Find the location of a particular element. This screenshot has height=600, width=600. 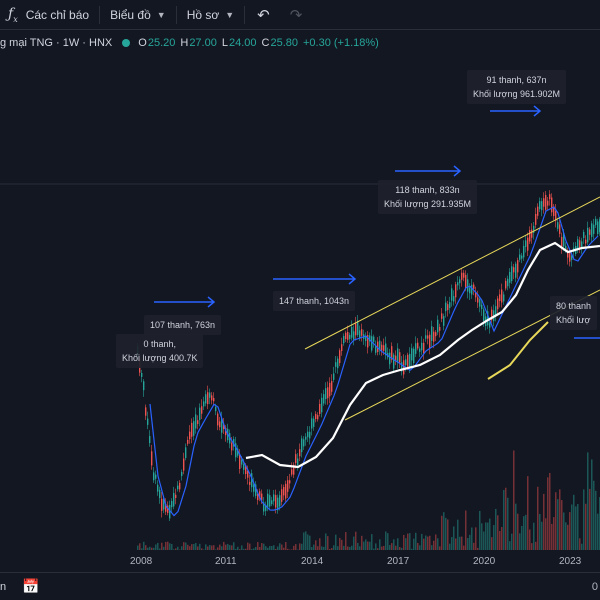

indicators-label: Các chỉ báo is located at coordinates (57, 14).